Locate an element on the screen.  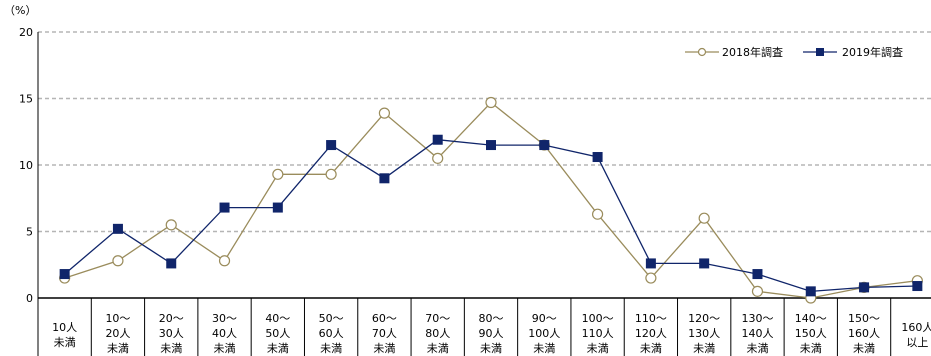
x-tick-label: 10～ is located at coordinates (117, 318).